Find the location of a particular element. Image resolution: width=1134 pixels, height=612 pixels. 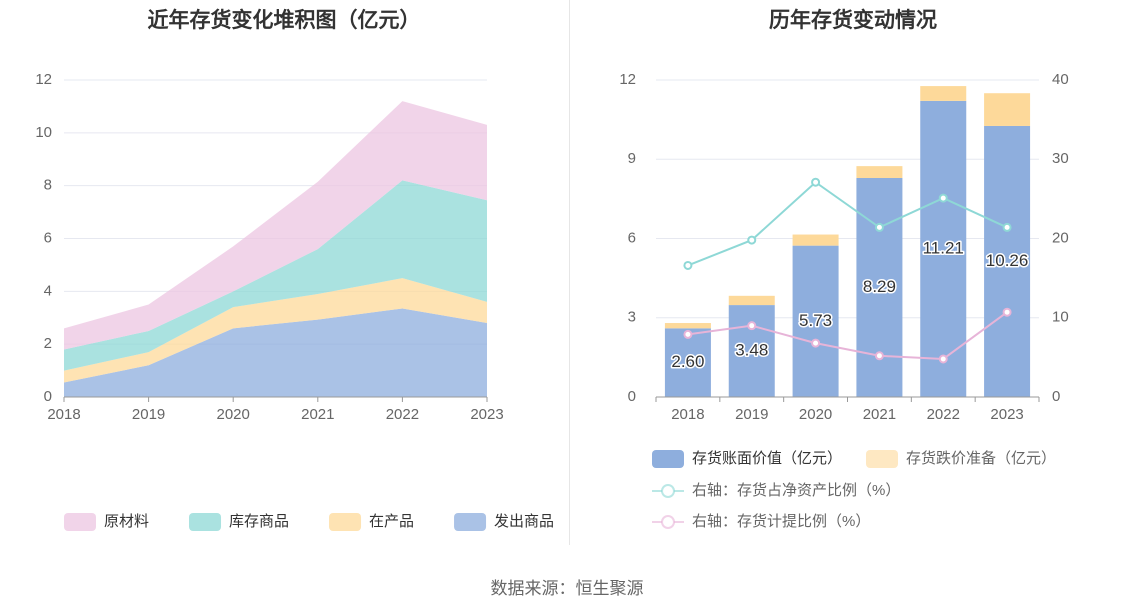

line-series-右轴：存货计提比例（%） is located at coordinates (847, 335).